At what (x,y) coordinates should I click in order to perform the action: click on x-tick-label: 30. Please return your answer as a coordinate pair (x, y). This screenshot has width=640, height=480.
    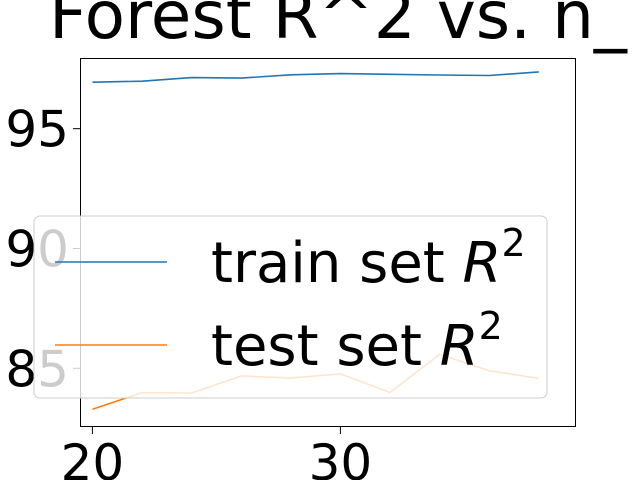
    Looking at the image, I should click on (341, 457).